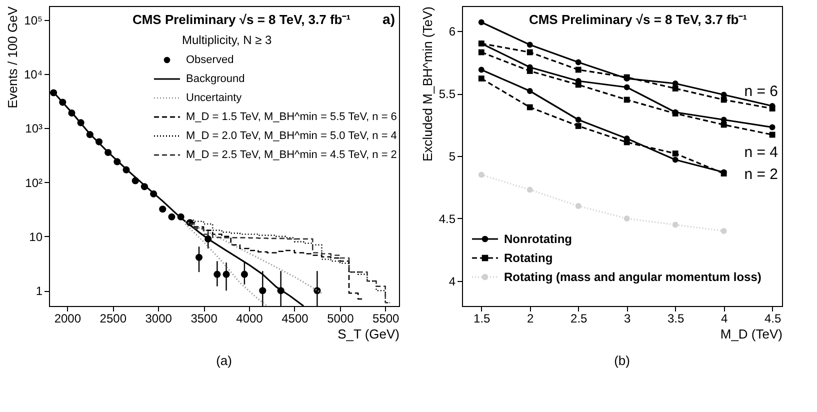 Image resolution: width=817 pixels, height=412 pixels. What do you see at coordinates (34, 183) in the screenshot?
I see `y-tick-label: 10²` at bounding box center [34, 183].